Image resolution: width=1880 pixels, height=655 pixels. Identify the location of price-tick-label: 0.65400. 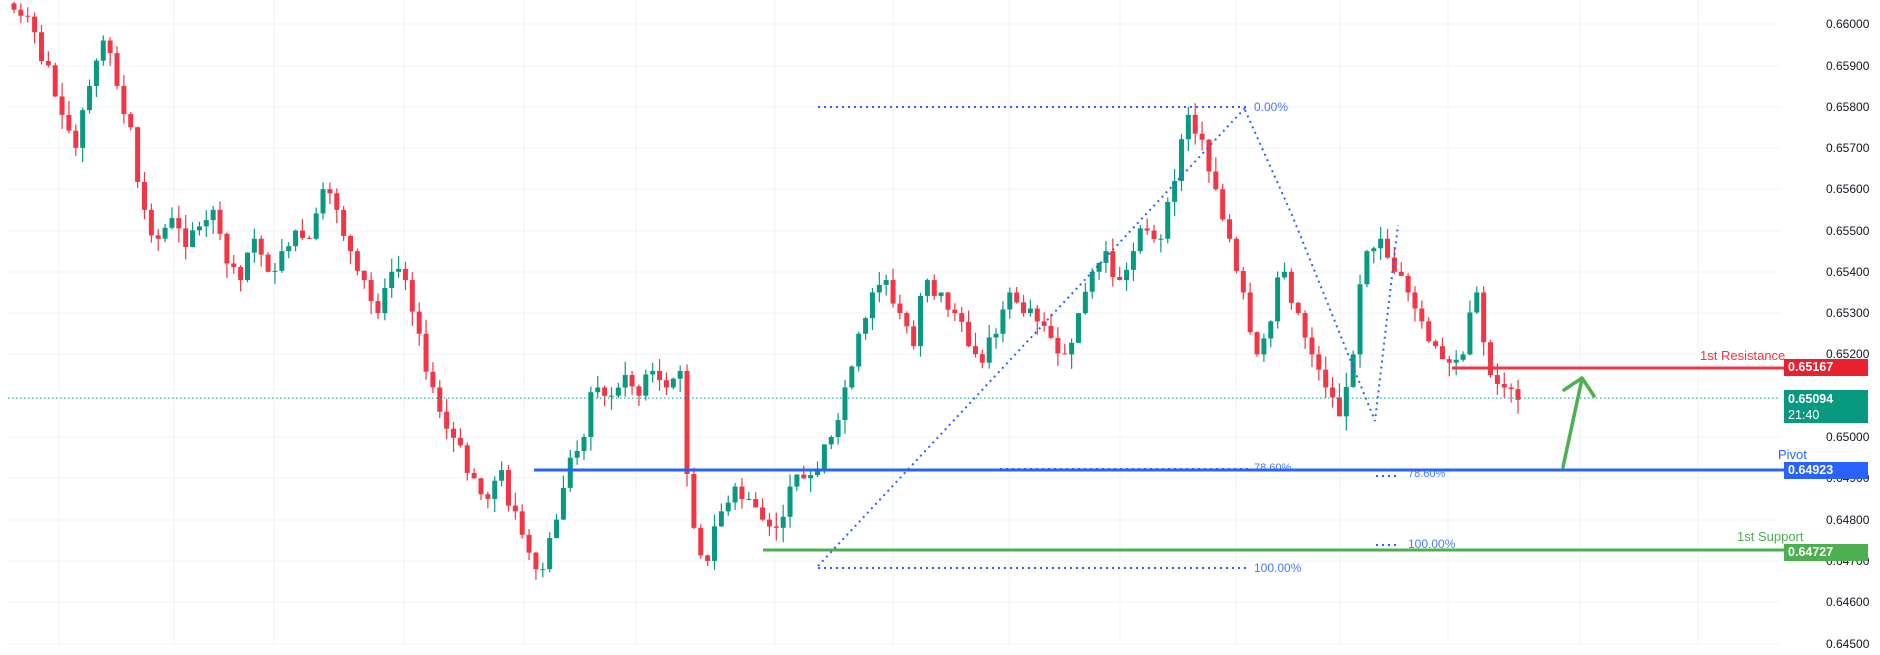
(1848, 272).